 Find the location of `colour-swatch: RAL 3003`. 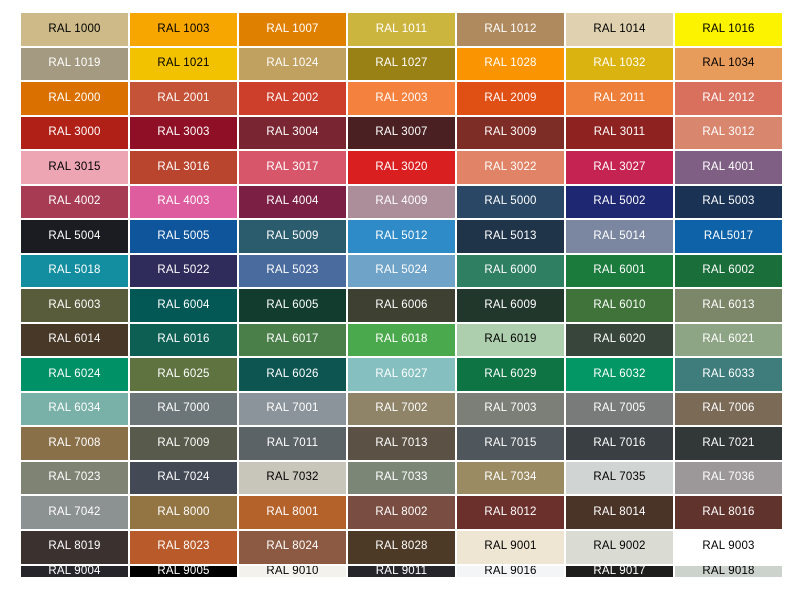

colour-swatch: RAL 3003 is located at coordinates (183, 133).